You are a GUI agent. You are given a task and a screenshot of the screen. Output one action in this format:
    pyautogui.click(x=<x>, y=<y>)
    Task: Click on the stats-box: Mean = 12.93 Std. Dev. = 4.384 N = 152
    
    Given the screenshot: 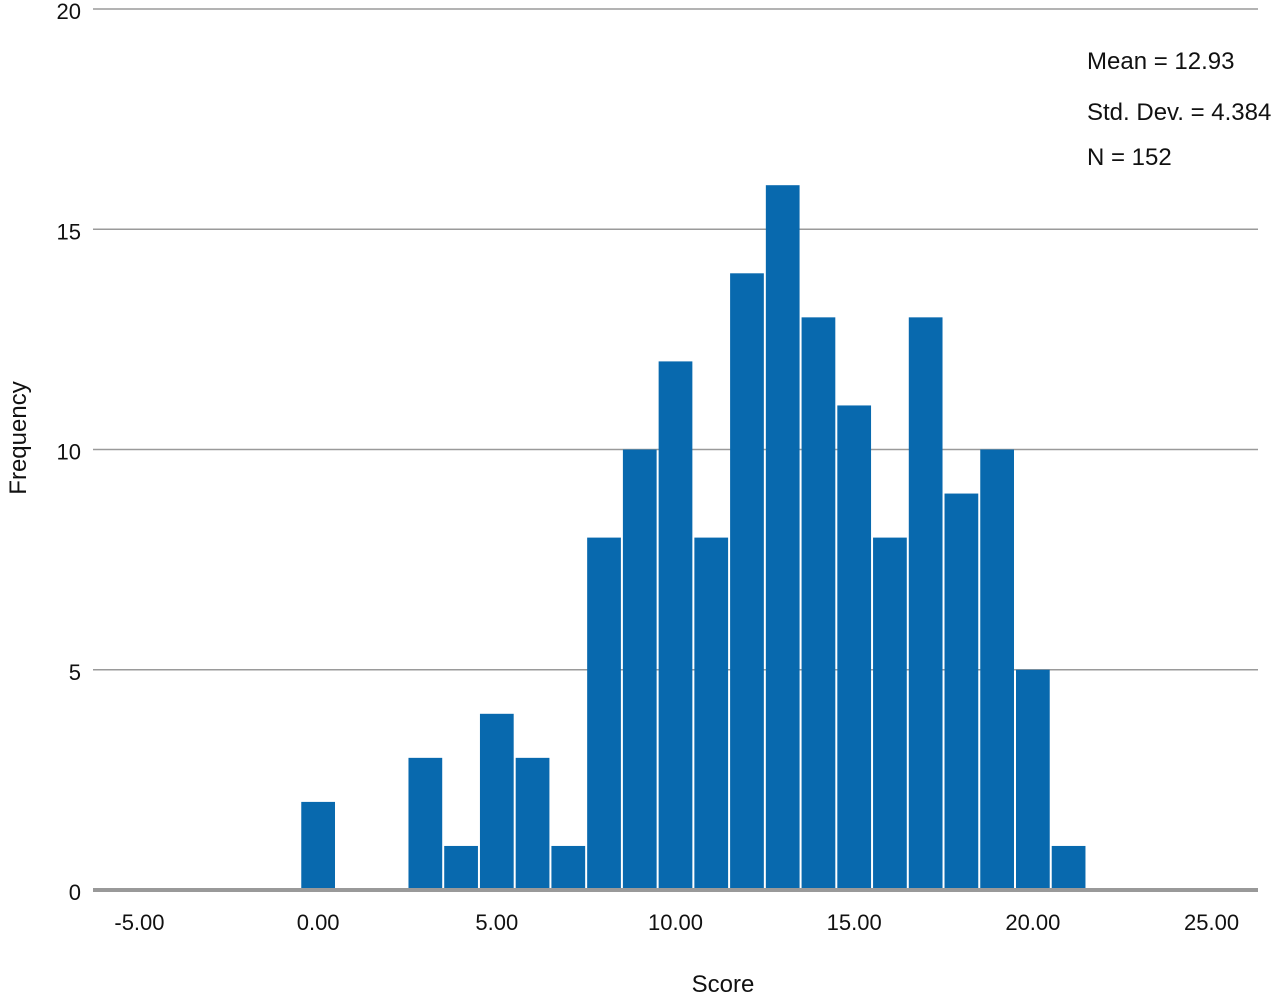 What is the action you would take?
    pyautogui.click(x=1179, y=109)
    